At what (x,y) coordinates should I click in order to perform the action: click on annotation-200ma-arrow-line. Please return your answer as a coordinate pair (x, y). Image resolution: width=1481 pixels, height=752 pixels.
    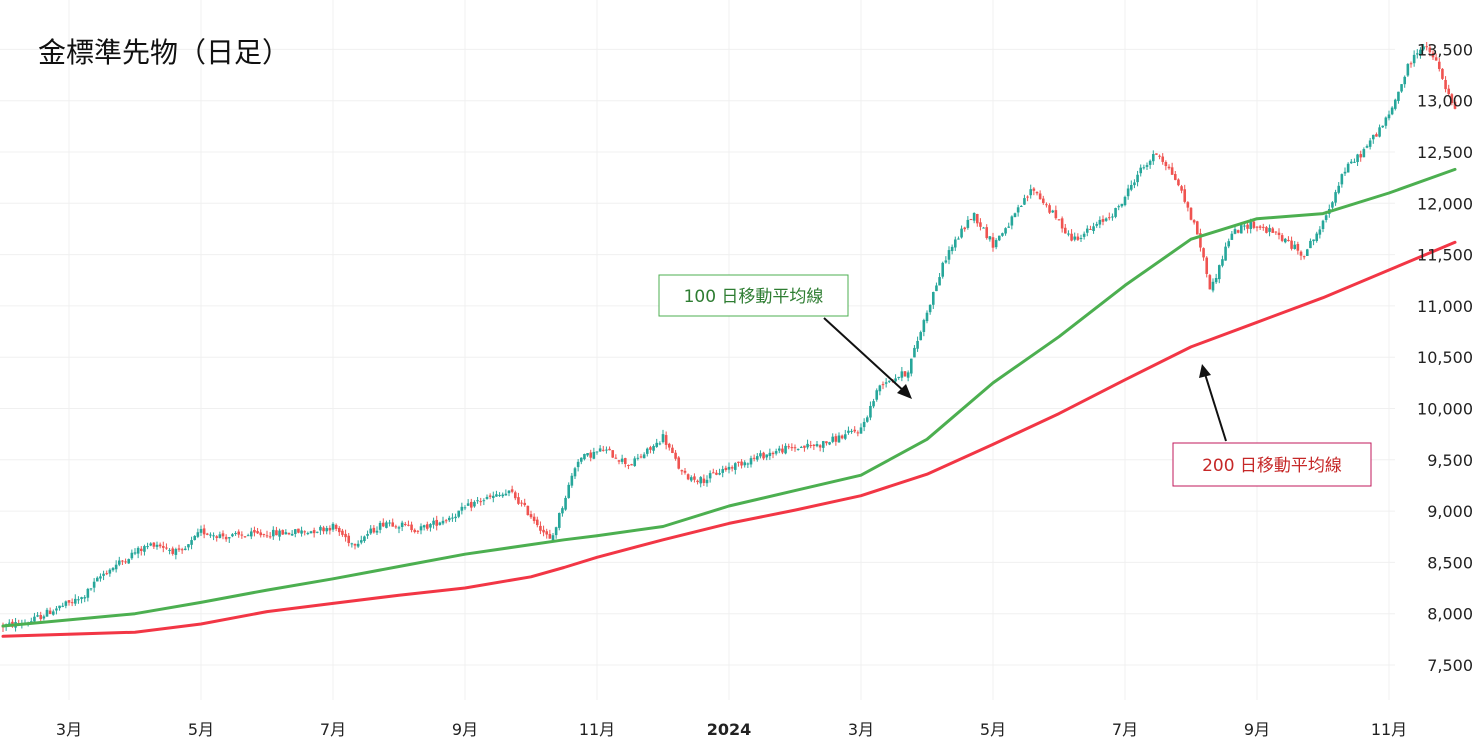
    Looking at the image, I should click on (1215, 407).